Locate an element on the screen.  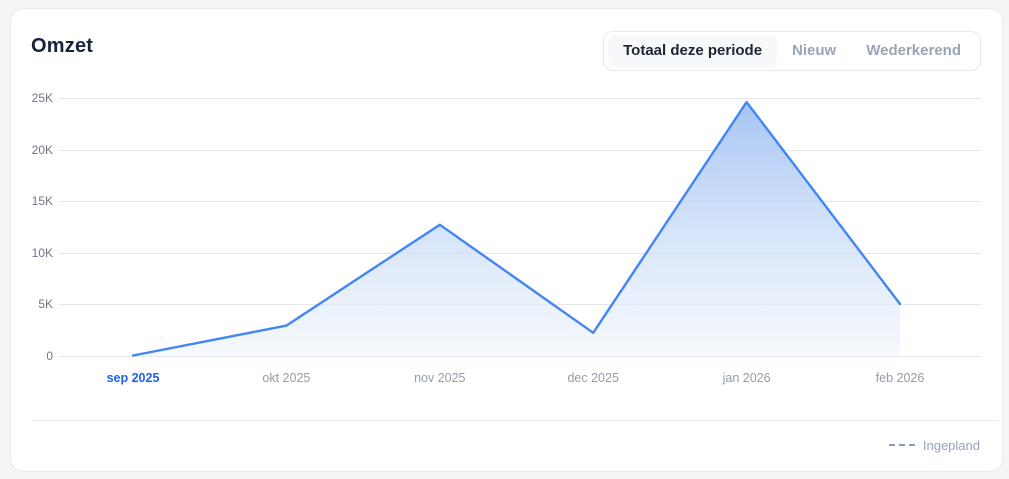
x-axis-label: sep 2025 is located at coordinates (133, 378).